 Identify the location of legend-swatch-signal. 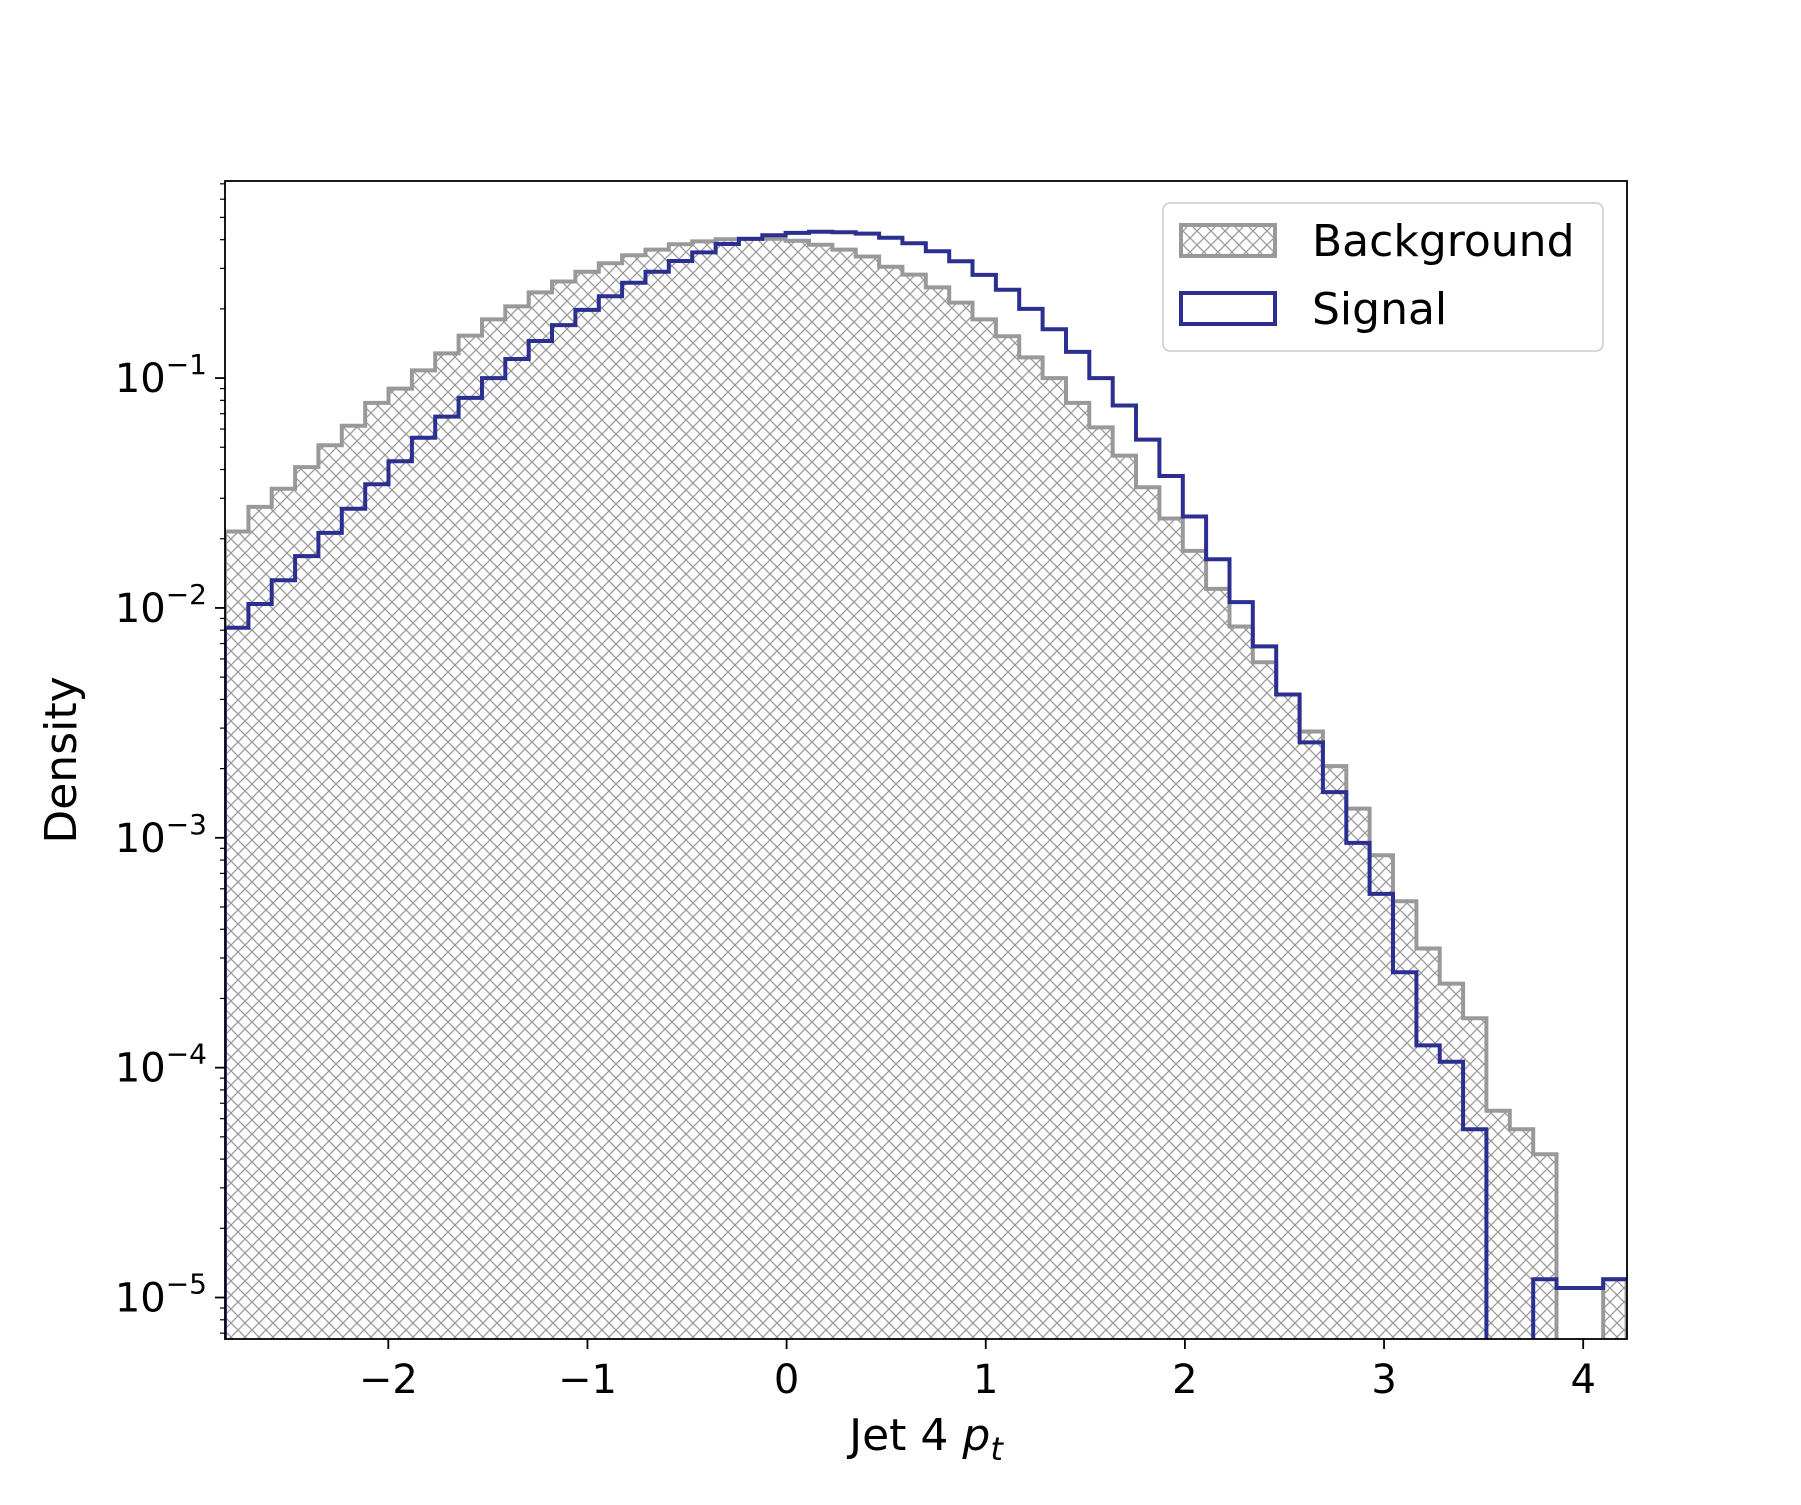
(1228, 308).